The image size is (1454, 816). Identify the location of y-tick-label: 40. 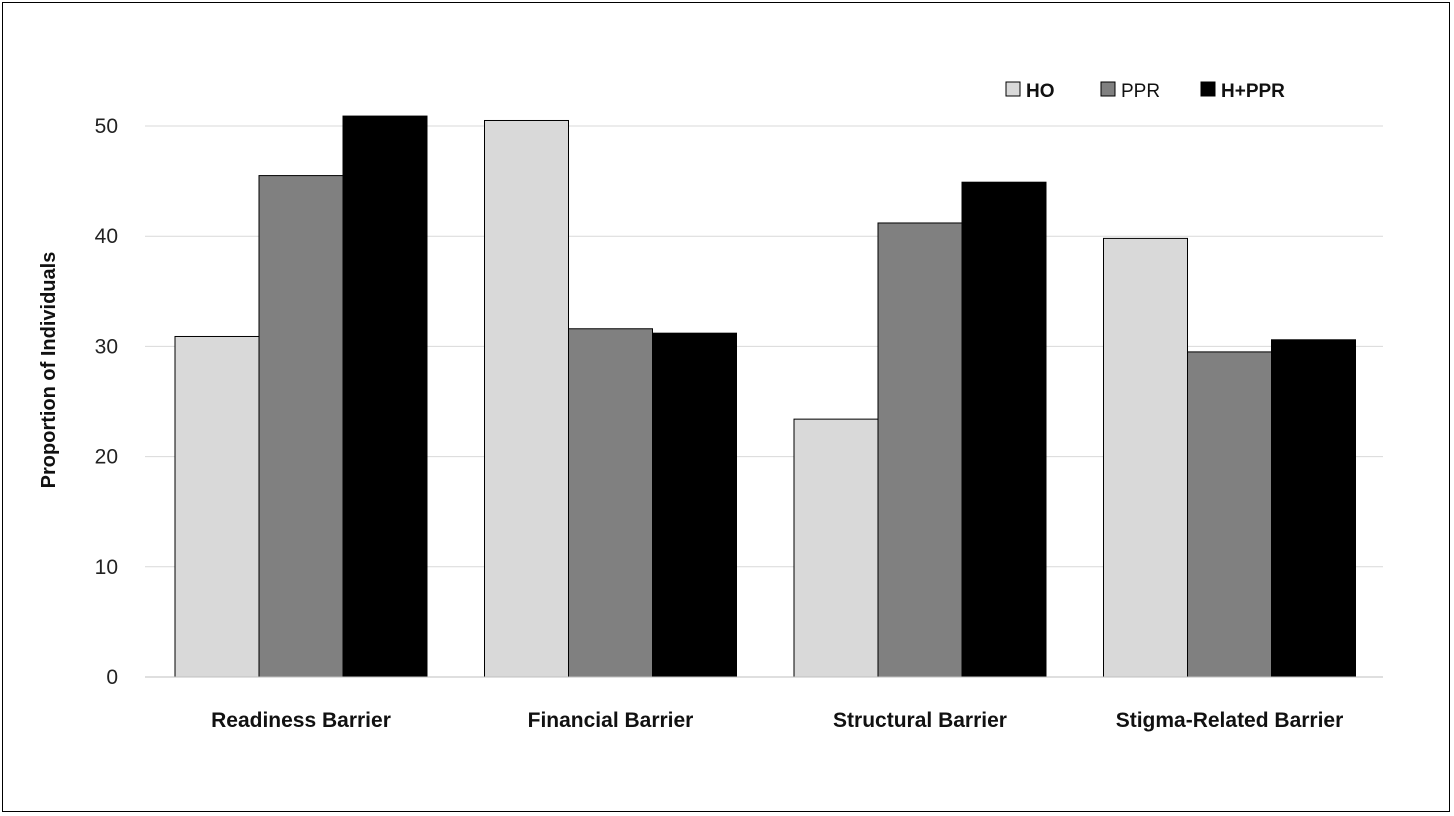
(106, 236).